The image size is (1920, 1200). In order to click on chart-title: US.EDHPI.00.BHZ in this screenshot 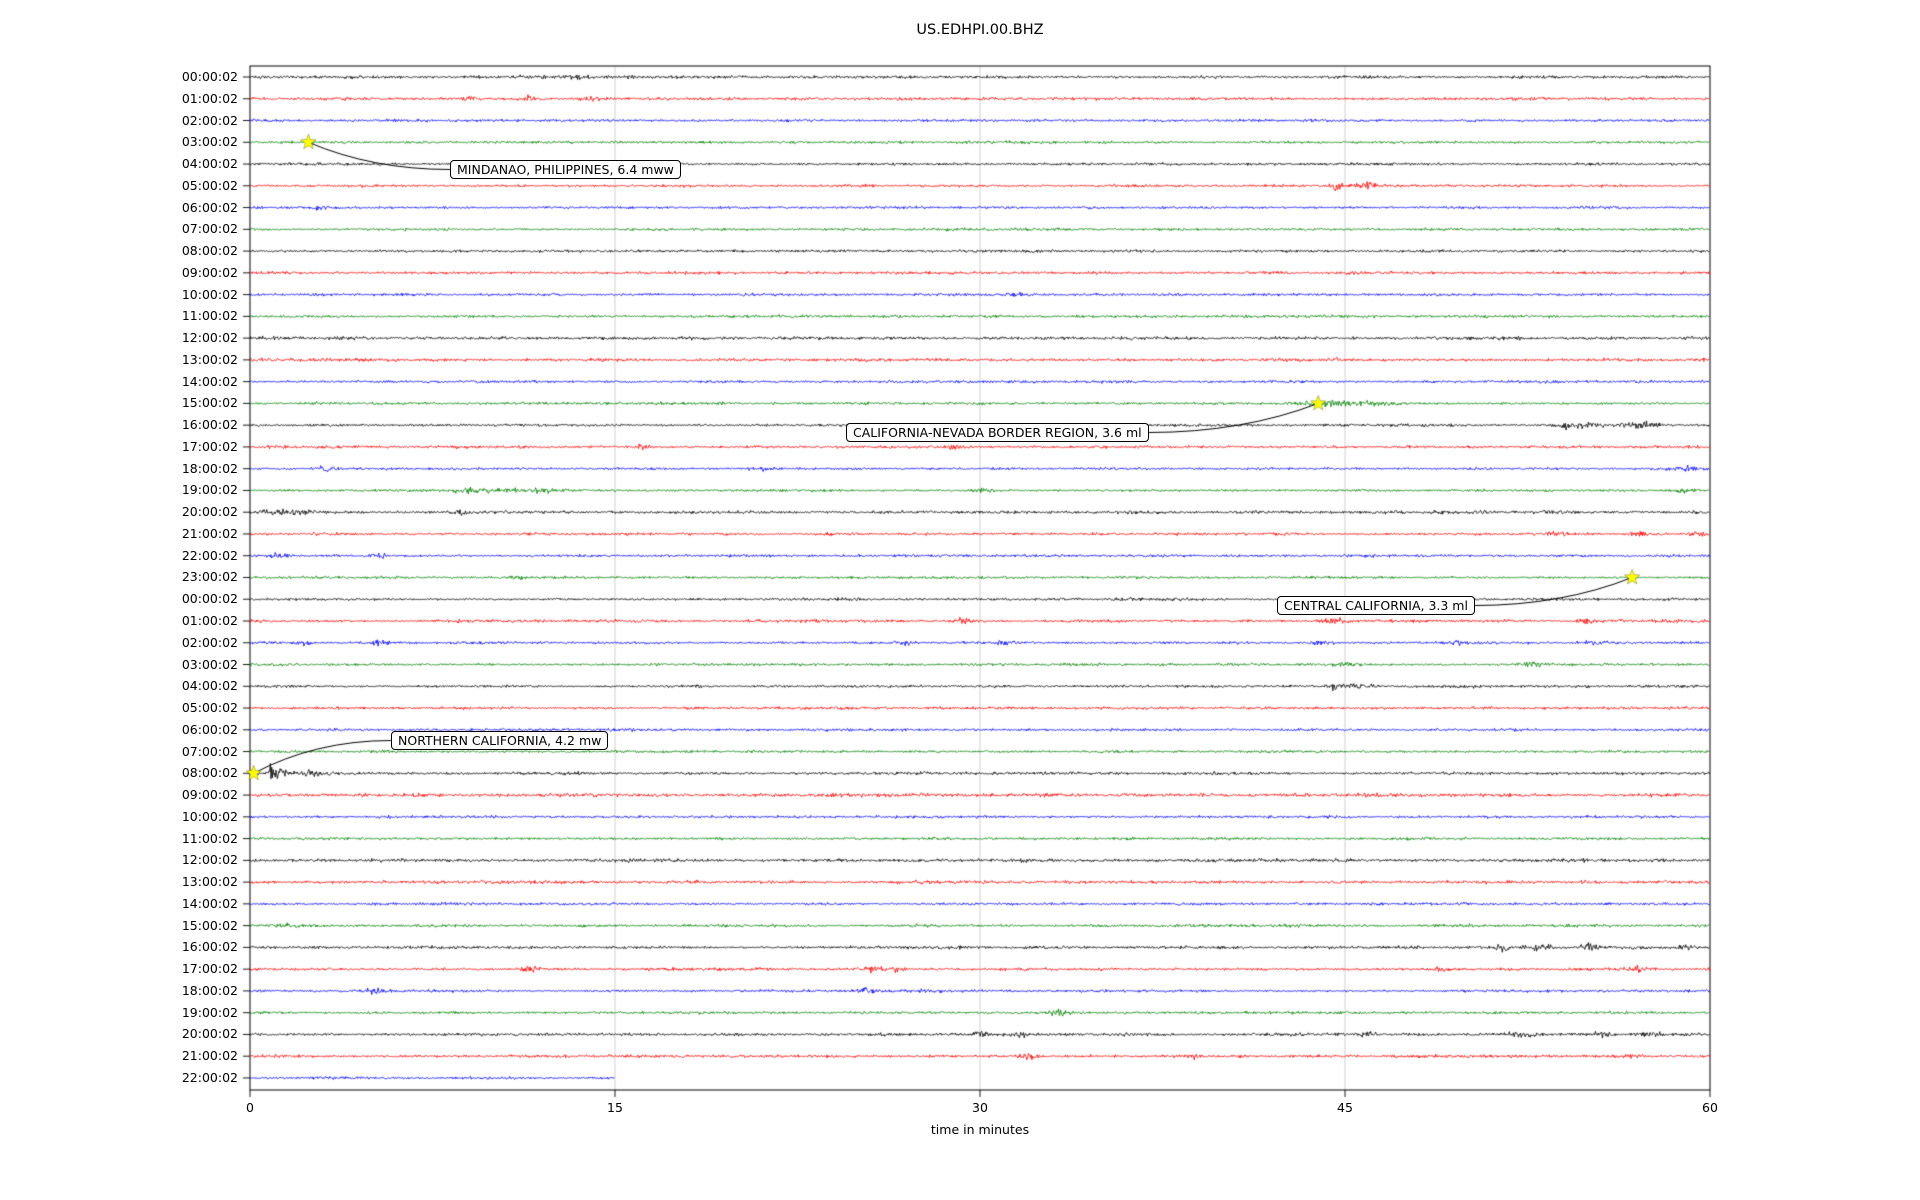, I will do `click(980, 30)`.